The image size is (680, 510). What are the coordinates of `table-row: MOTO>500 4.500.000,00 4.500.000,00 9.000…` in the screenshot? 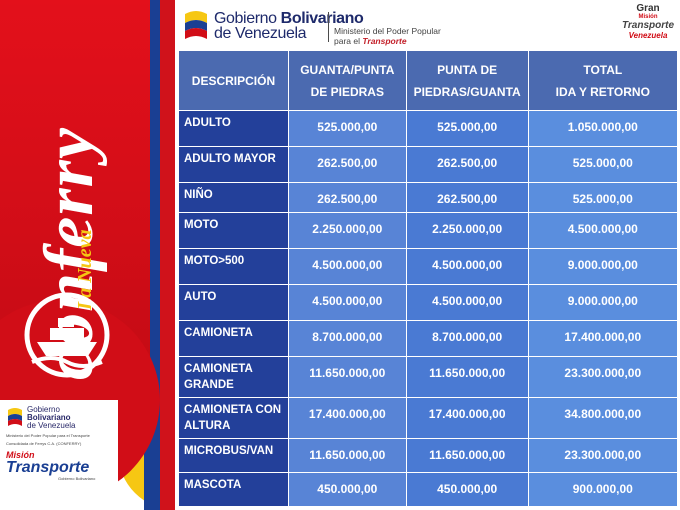 It's located at (428, 266).